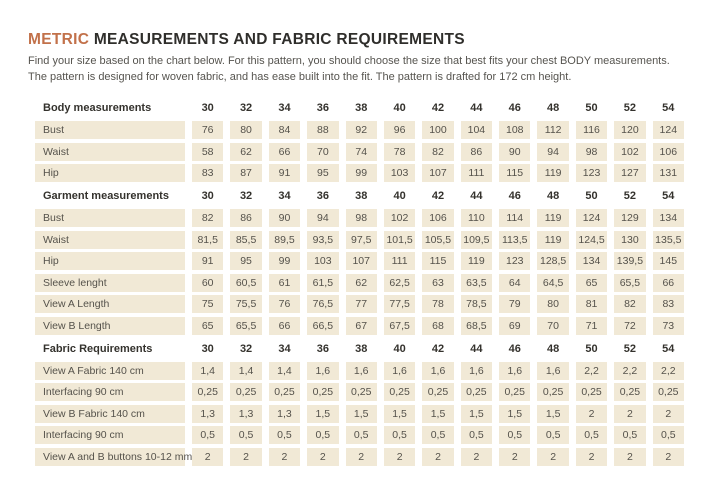  I want to click on size-header-cell: 44, so click(476, 196).